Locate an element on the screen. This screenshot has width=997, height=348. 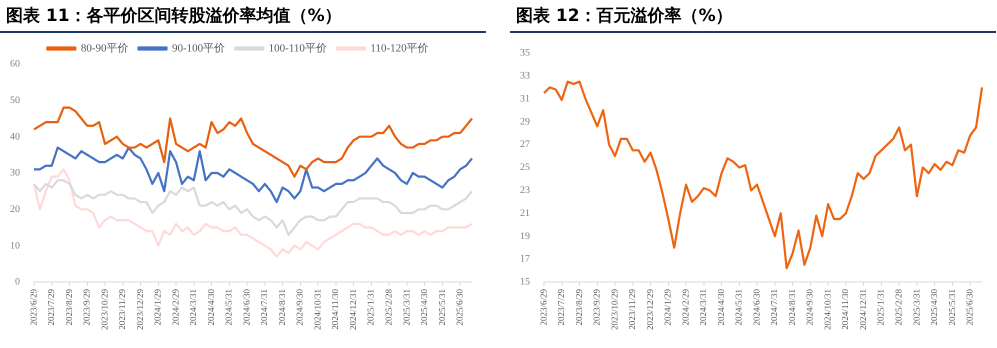
y-tick-label: 0 is located at coordinates (17, 282).